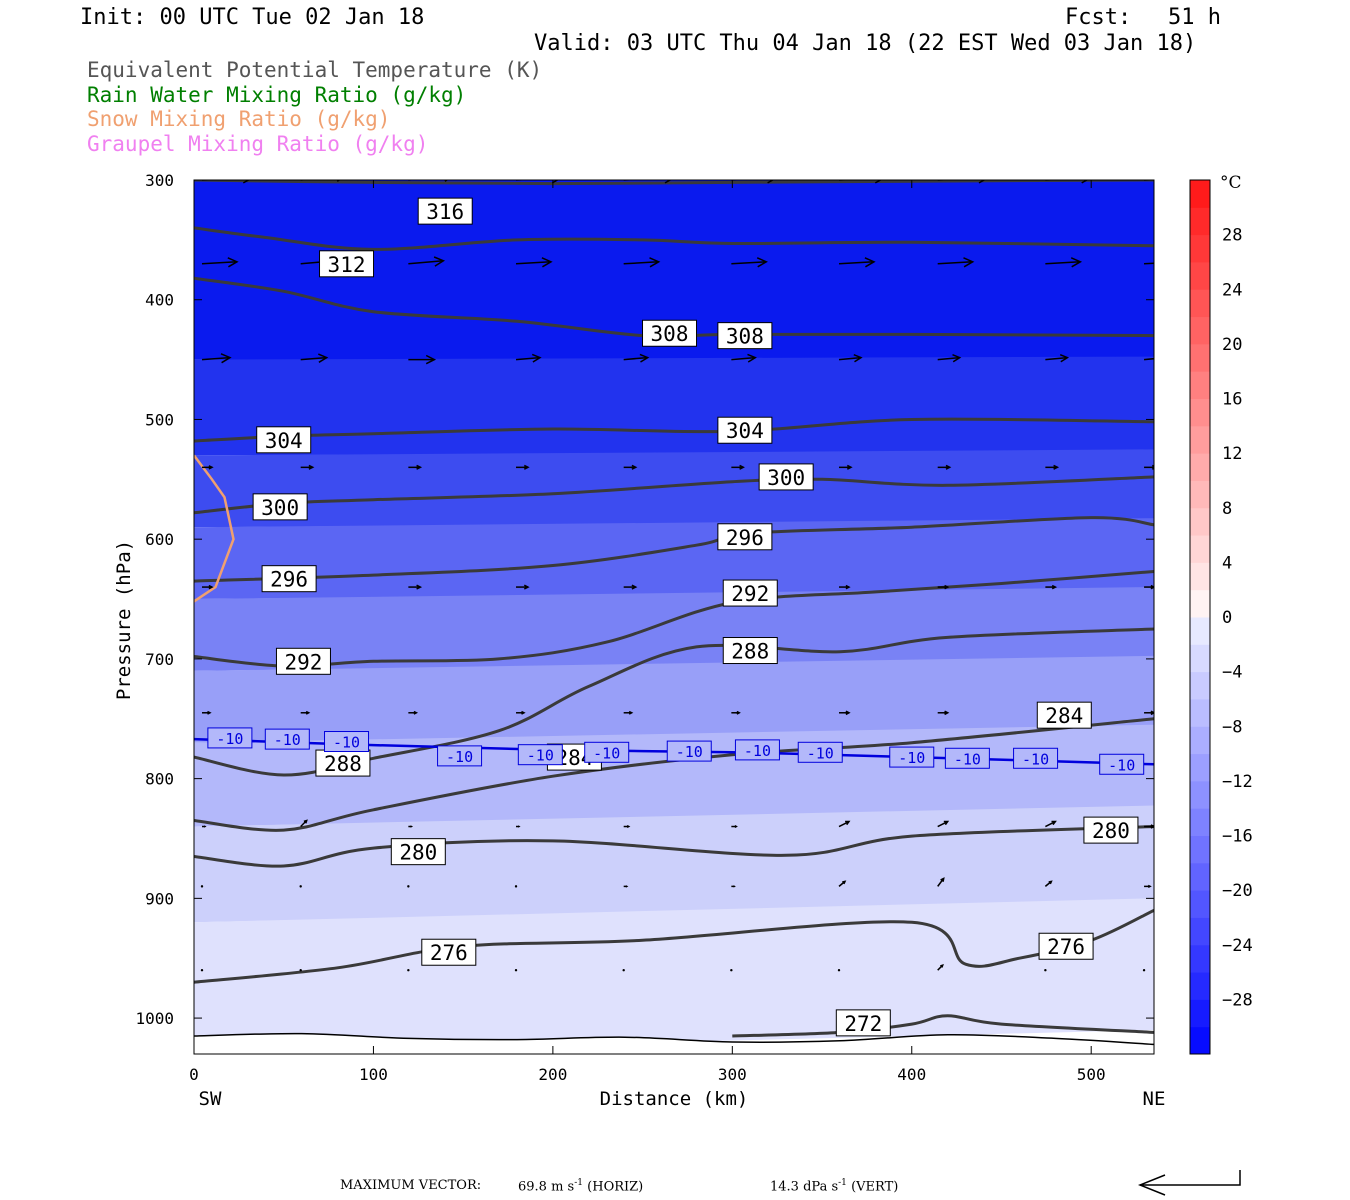 This screenshot has height=1200, width=1350. Describe the element at coordinates (1231, 183) in the screenshot. I see `colorbar-unit: °C` at that location.